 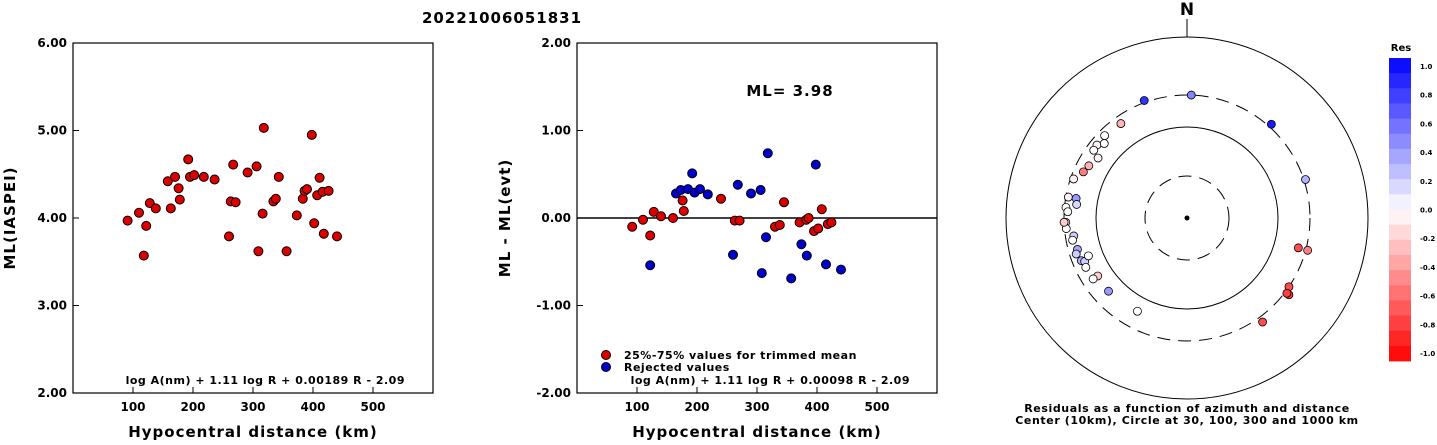 What do you see at coordinates (1426, 67) in the screenshot?
I see `colorbar-label: 1.0` at bounding box center [1426, 67].